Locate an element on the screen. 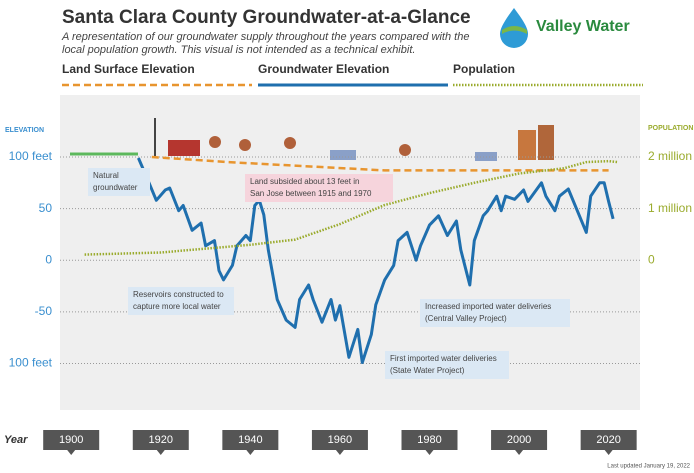 Image resolution: width=694 pixels, height=473 pixels. house is located at coordinates (343, 155).